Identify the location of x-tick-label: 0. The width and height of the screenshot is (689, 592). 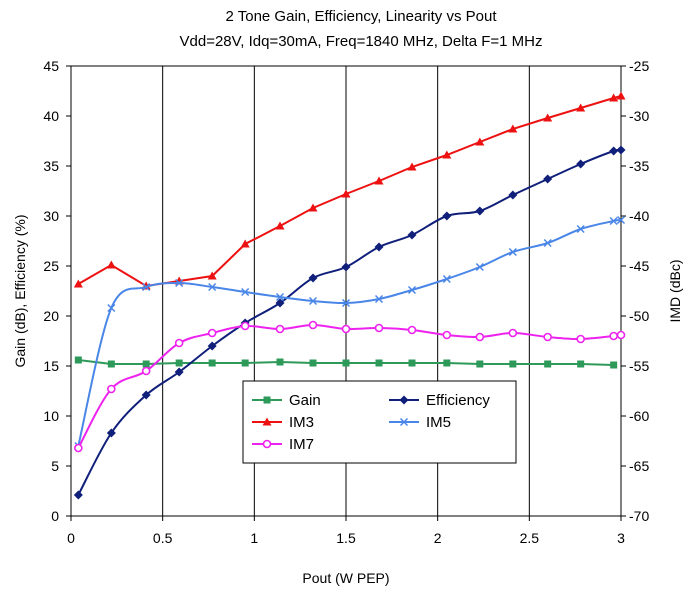
(71, 538).